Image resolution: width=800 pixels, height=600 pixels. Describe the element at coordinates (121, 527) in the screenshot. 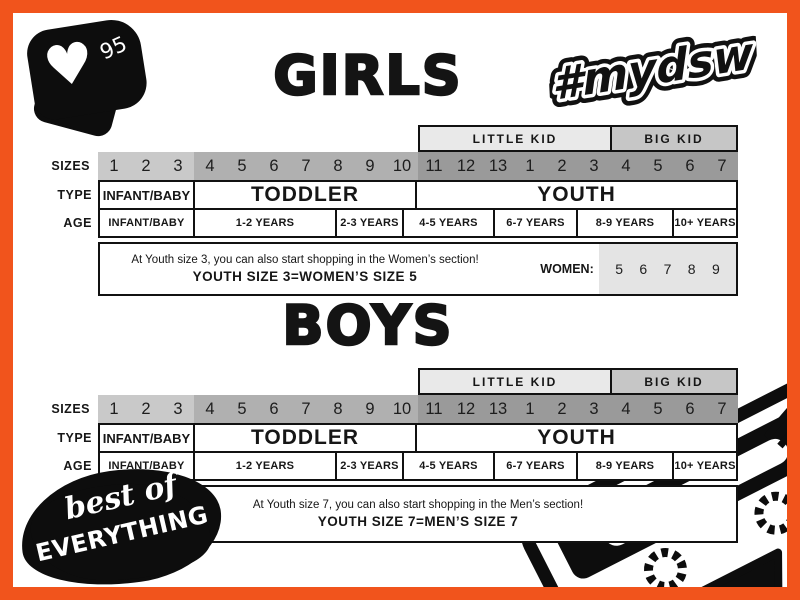

I see `best-of-everything-sticker: best of EVERYTHING` at that location.